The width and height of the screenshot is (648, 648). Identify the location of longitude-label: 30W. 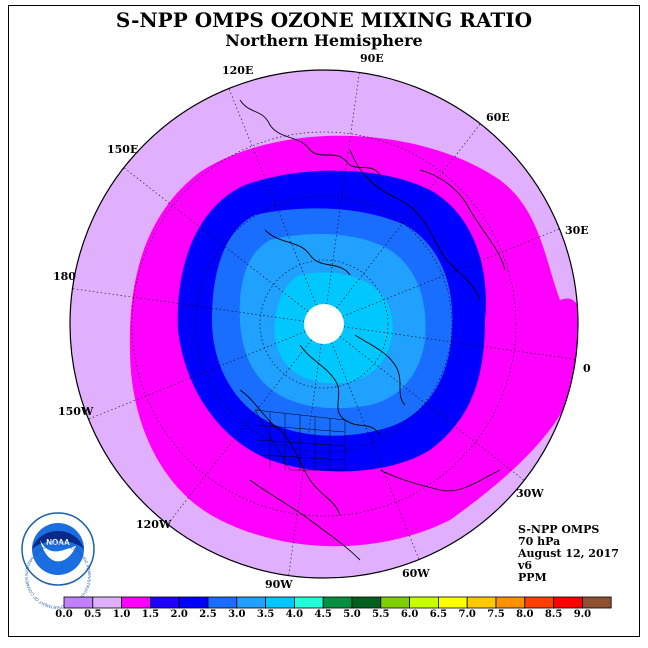
(530, 493).